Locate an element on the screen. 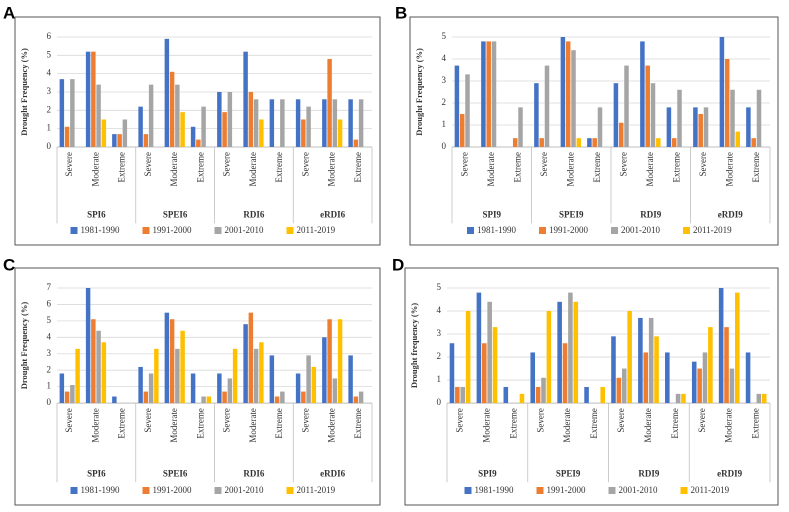  panel-letter: C is located at coordinates (9, 264).